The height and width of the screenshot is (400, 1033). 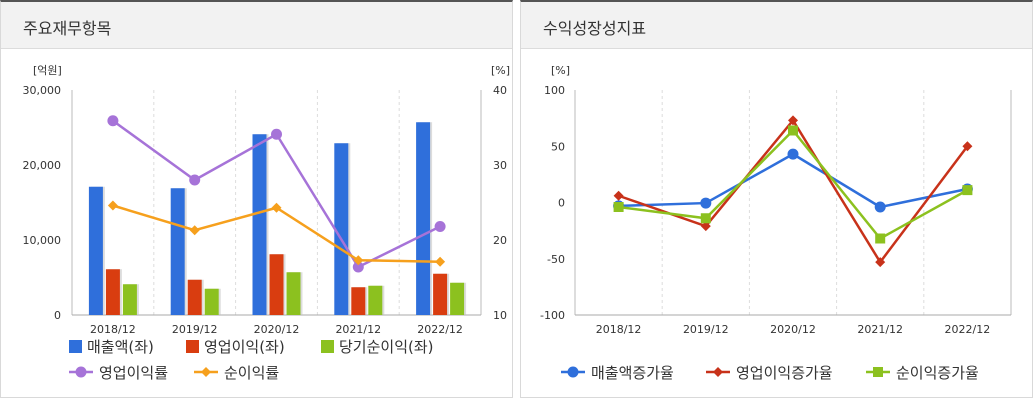 I want to click on legend-label: 당기순이익(좌), so click(x=386, y=347).